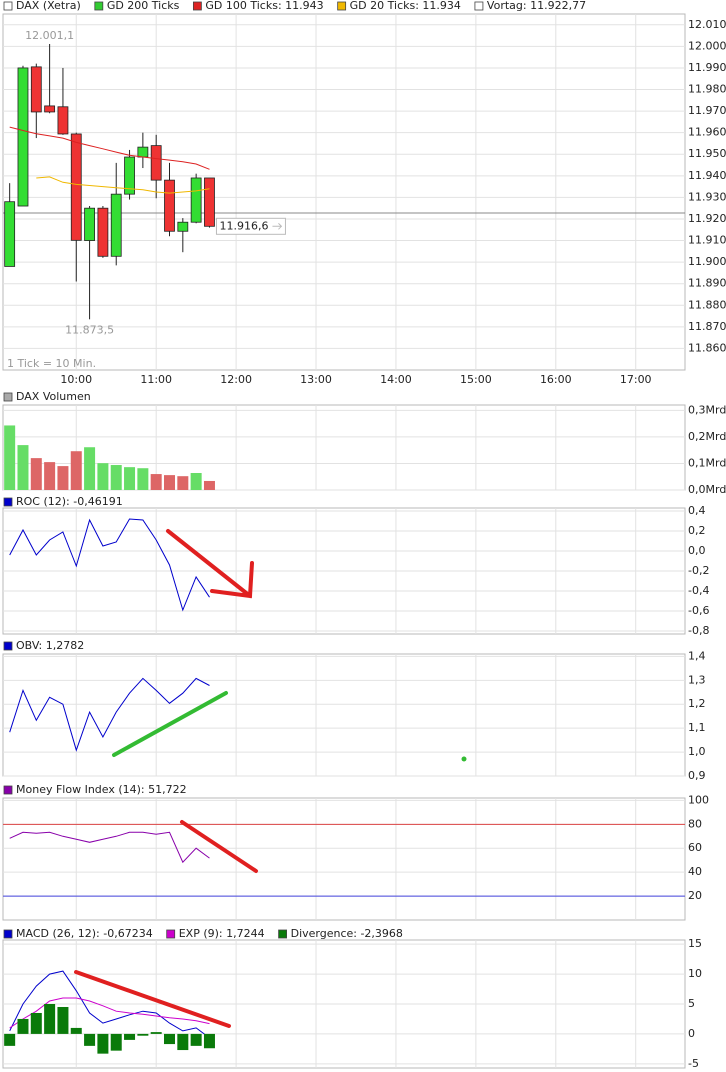 The image size is (726, 1072). Describe the element at coordinates (697, 775) in the screenshot. I see `y-tick-label: 0,9` at that location.